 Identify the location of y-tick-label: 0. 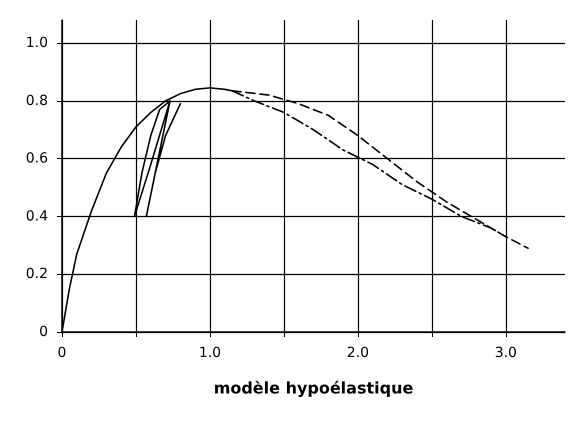
(43, 332).